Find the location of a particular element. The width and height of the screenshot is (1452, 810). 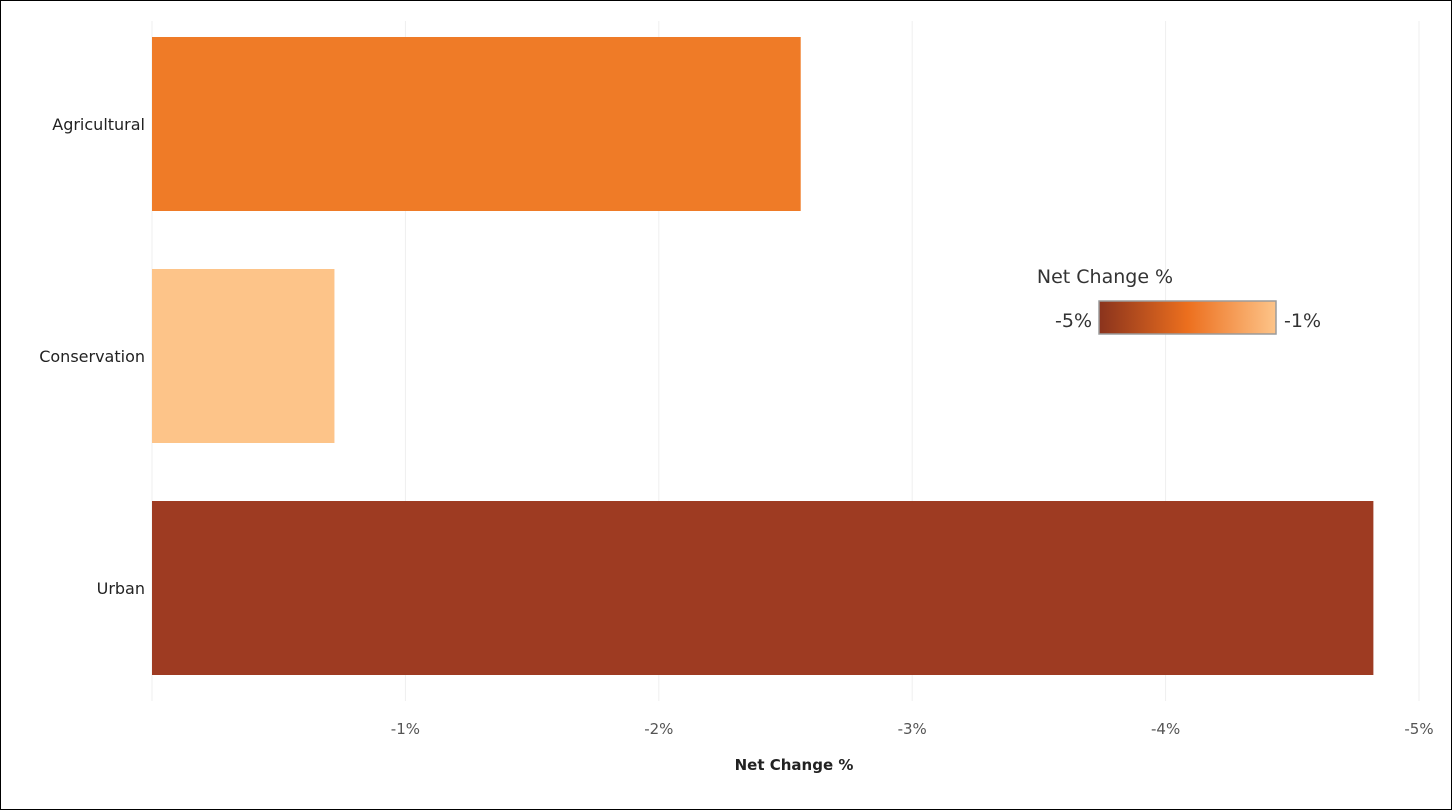

legend-min-label: -5% is located at coordinates (1073, 321).